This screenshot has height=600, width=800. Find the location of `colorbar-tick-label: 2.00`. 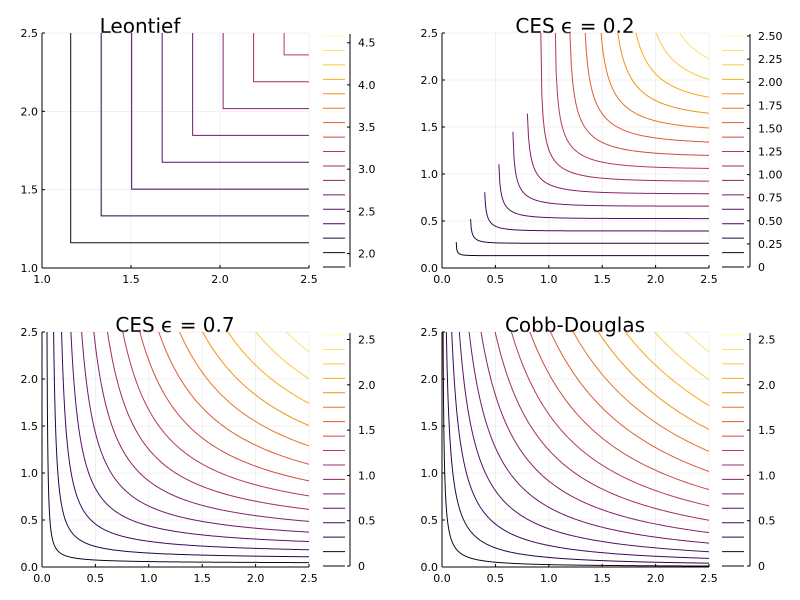

colorbar-tick-label: 2.00 is located at coordinates (770, 82).